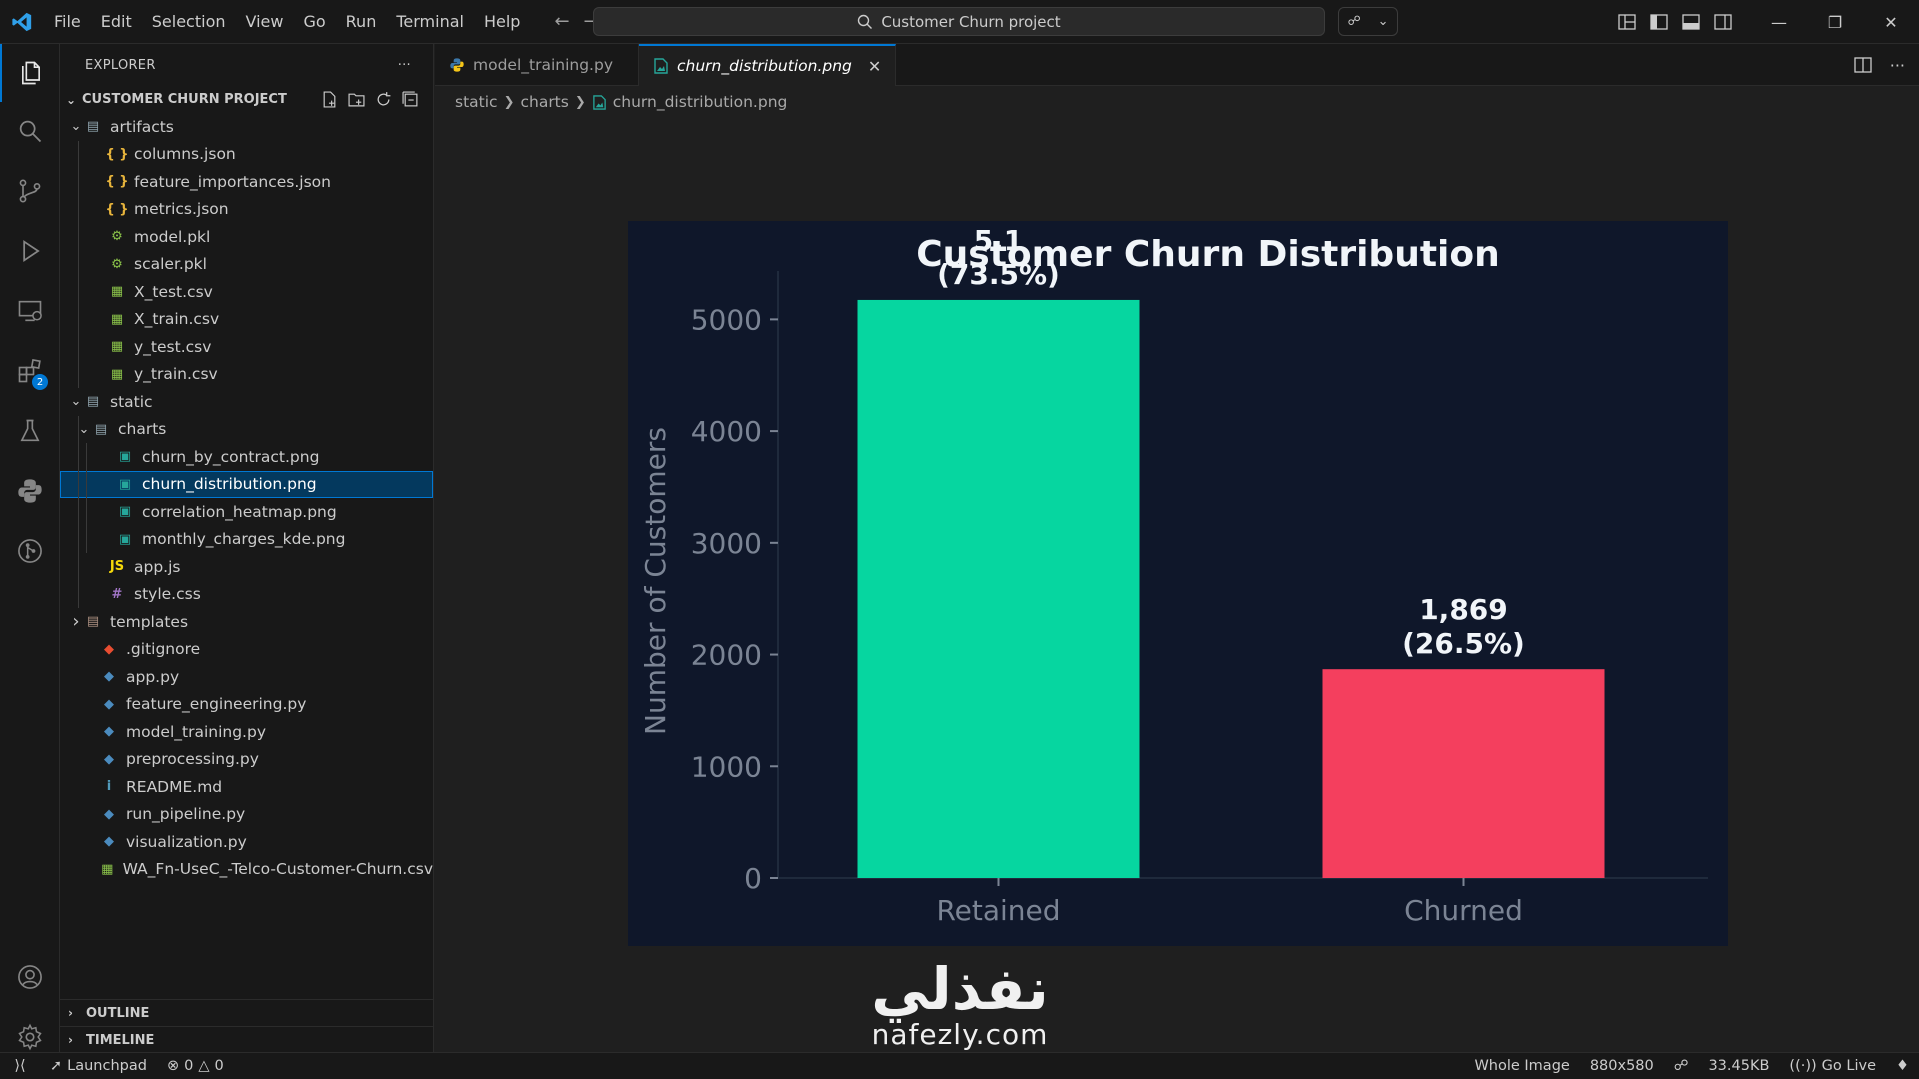  Describe the element at coordinates (1627, 22) in the screenshot. I see `customize-layout-icon` at that location.